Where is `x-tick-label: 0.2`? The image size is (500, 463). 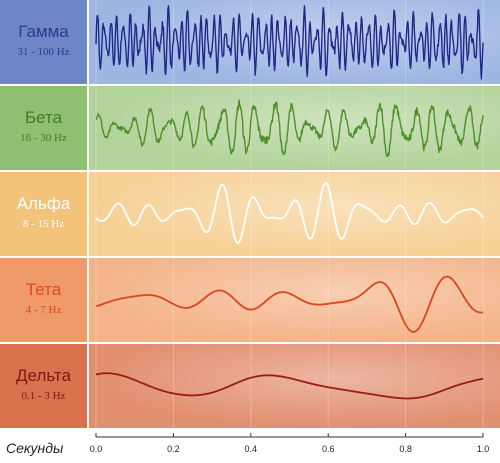 x-tick-label: 0.2 is located at coordinates (173, 449).